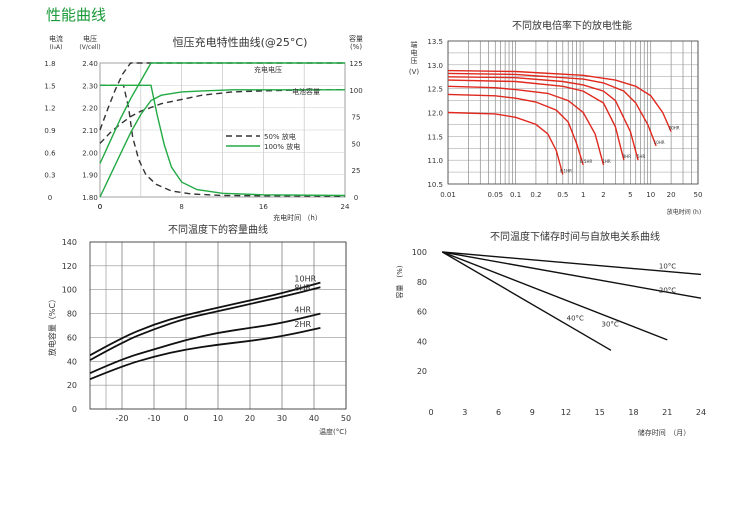  Describe the element at coordinates (52, 325) in the screenshot. I see `temperature-y-axis-title: 放电容量（%C）` at that location.